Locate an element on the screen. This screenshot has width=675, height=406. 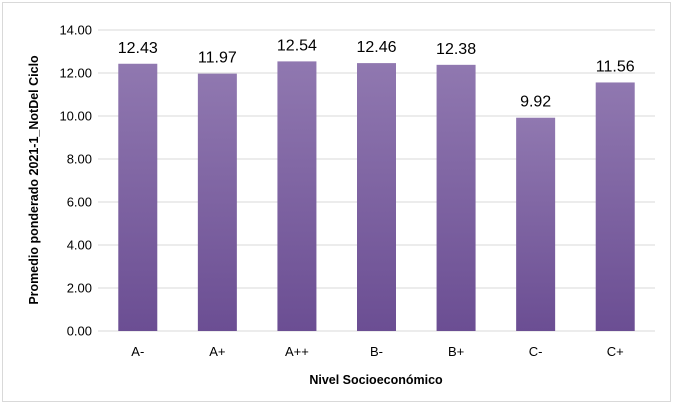
y-tick-label: 8.00 is located at coordinates (79, 159).